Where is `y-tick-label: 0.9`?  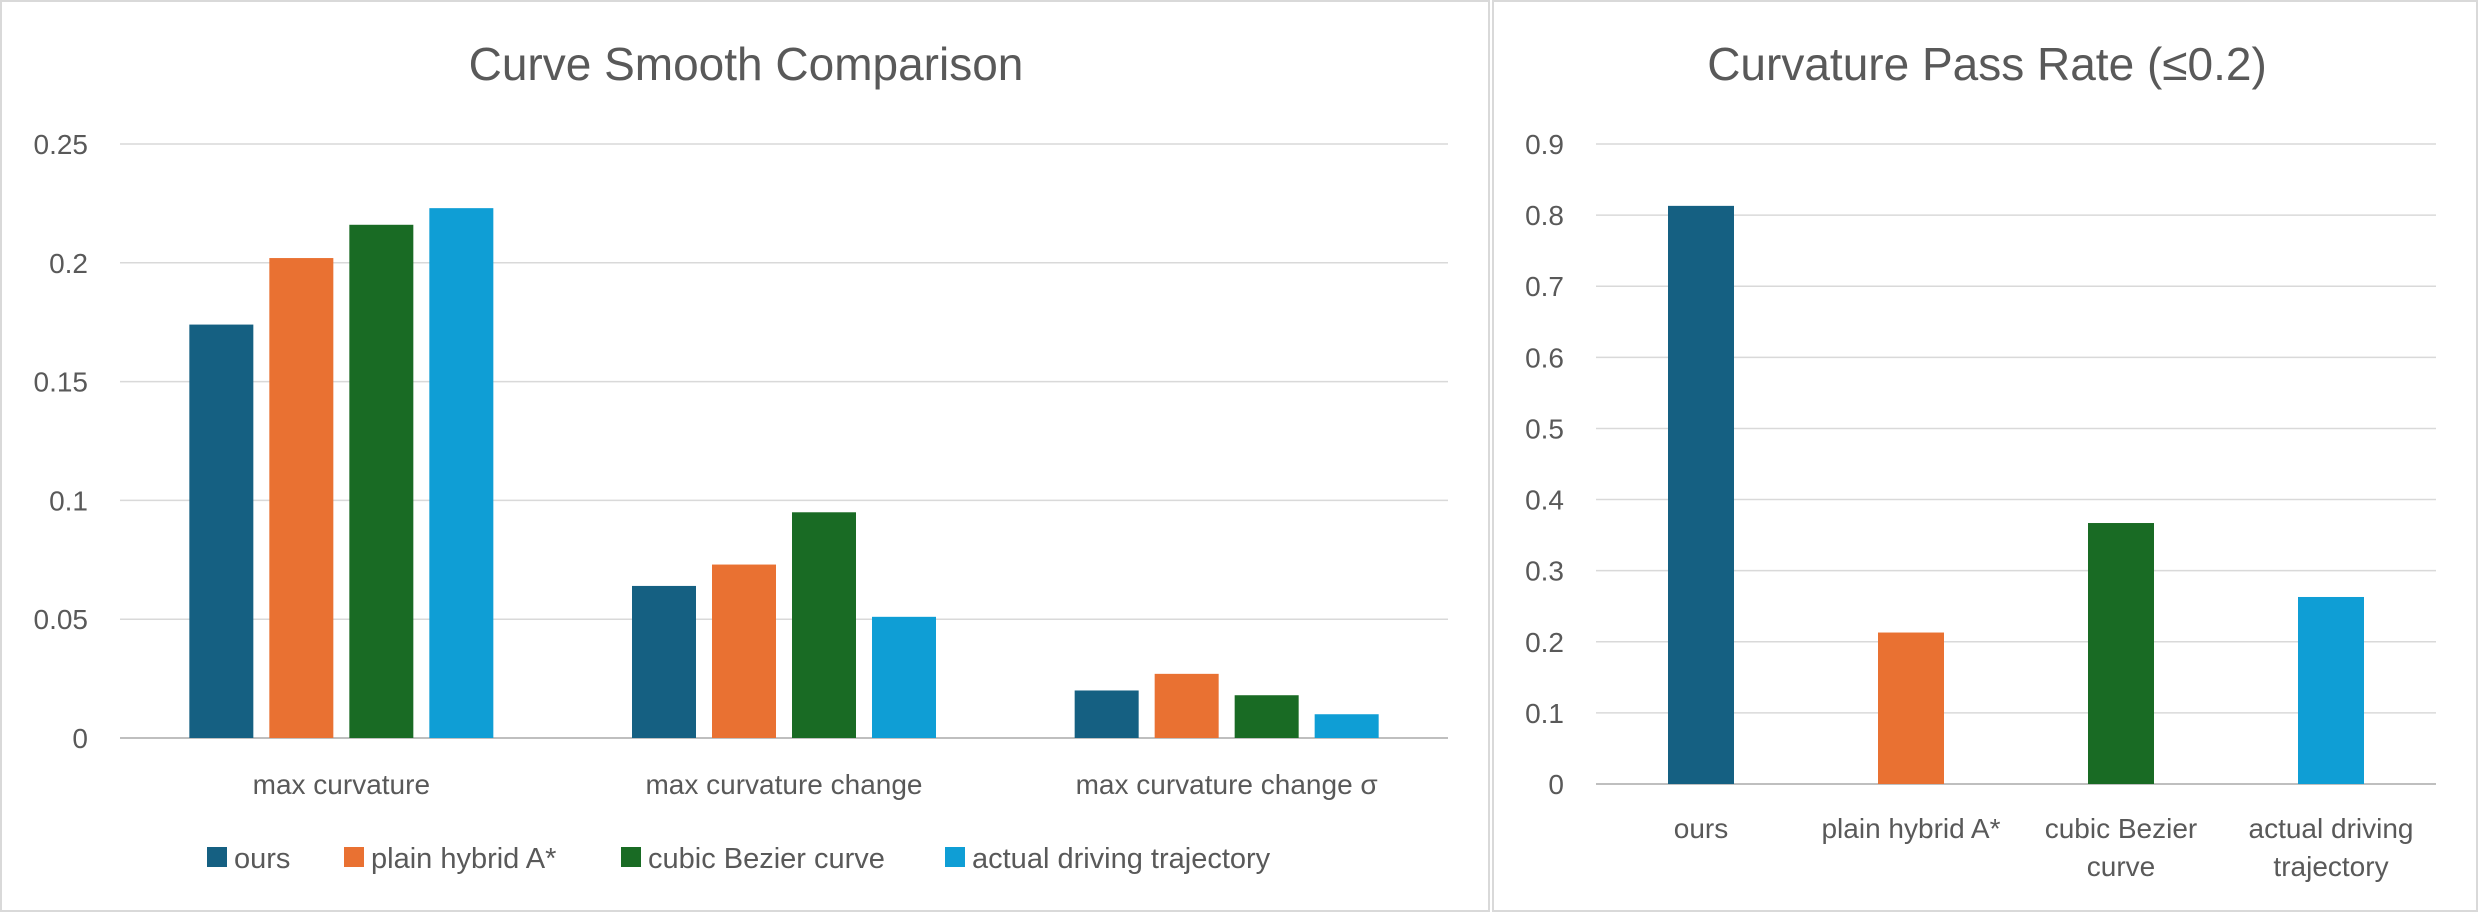 y-tick-label: 0.9 is located at coordinates (1544, 144).